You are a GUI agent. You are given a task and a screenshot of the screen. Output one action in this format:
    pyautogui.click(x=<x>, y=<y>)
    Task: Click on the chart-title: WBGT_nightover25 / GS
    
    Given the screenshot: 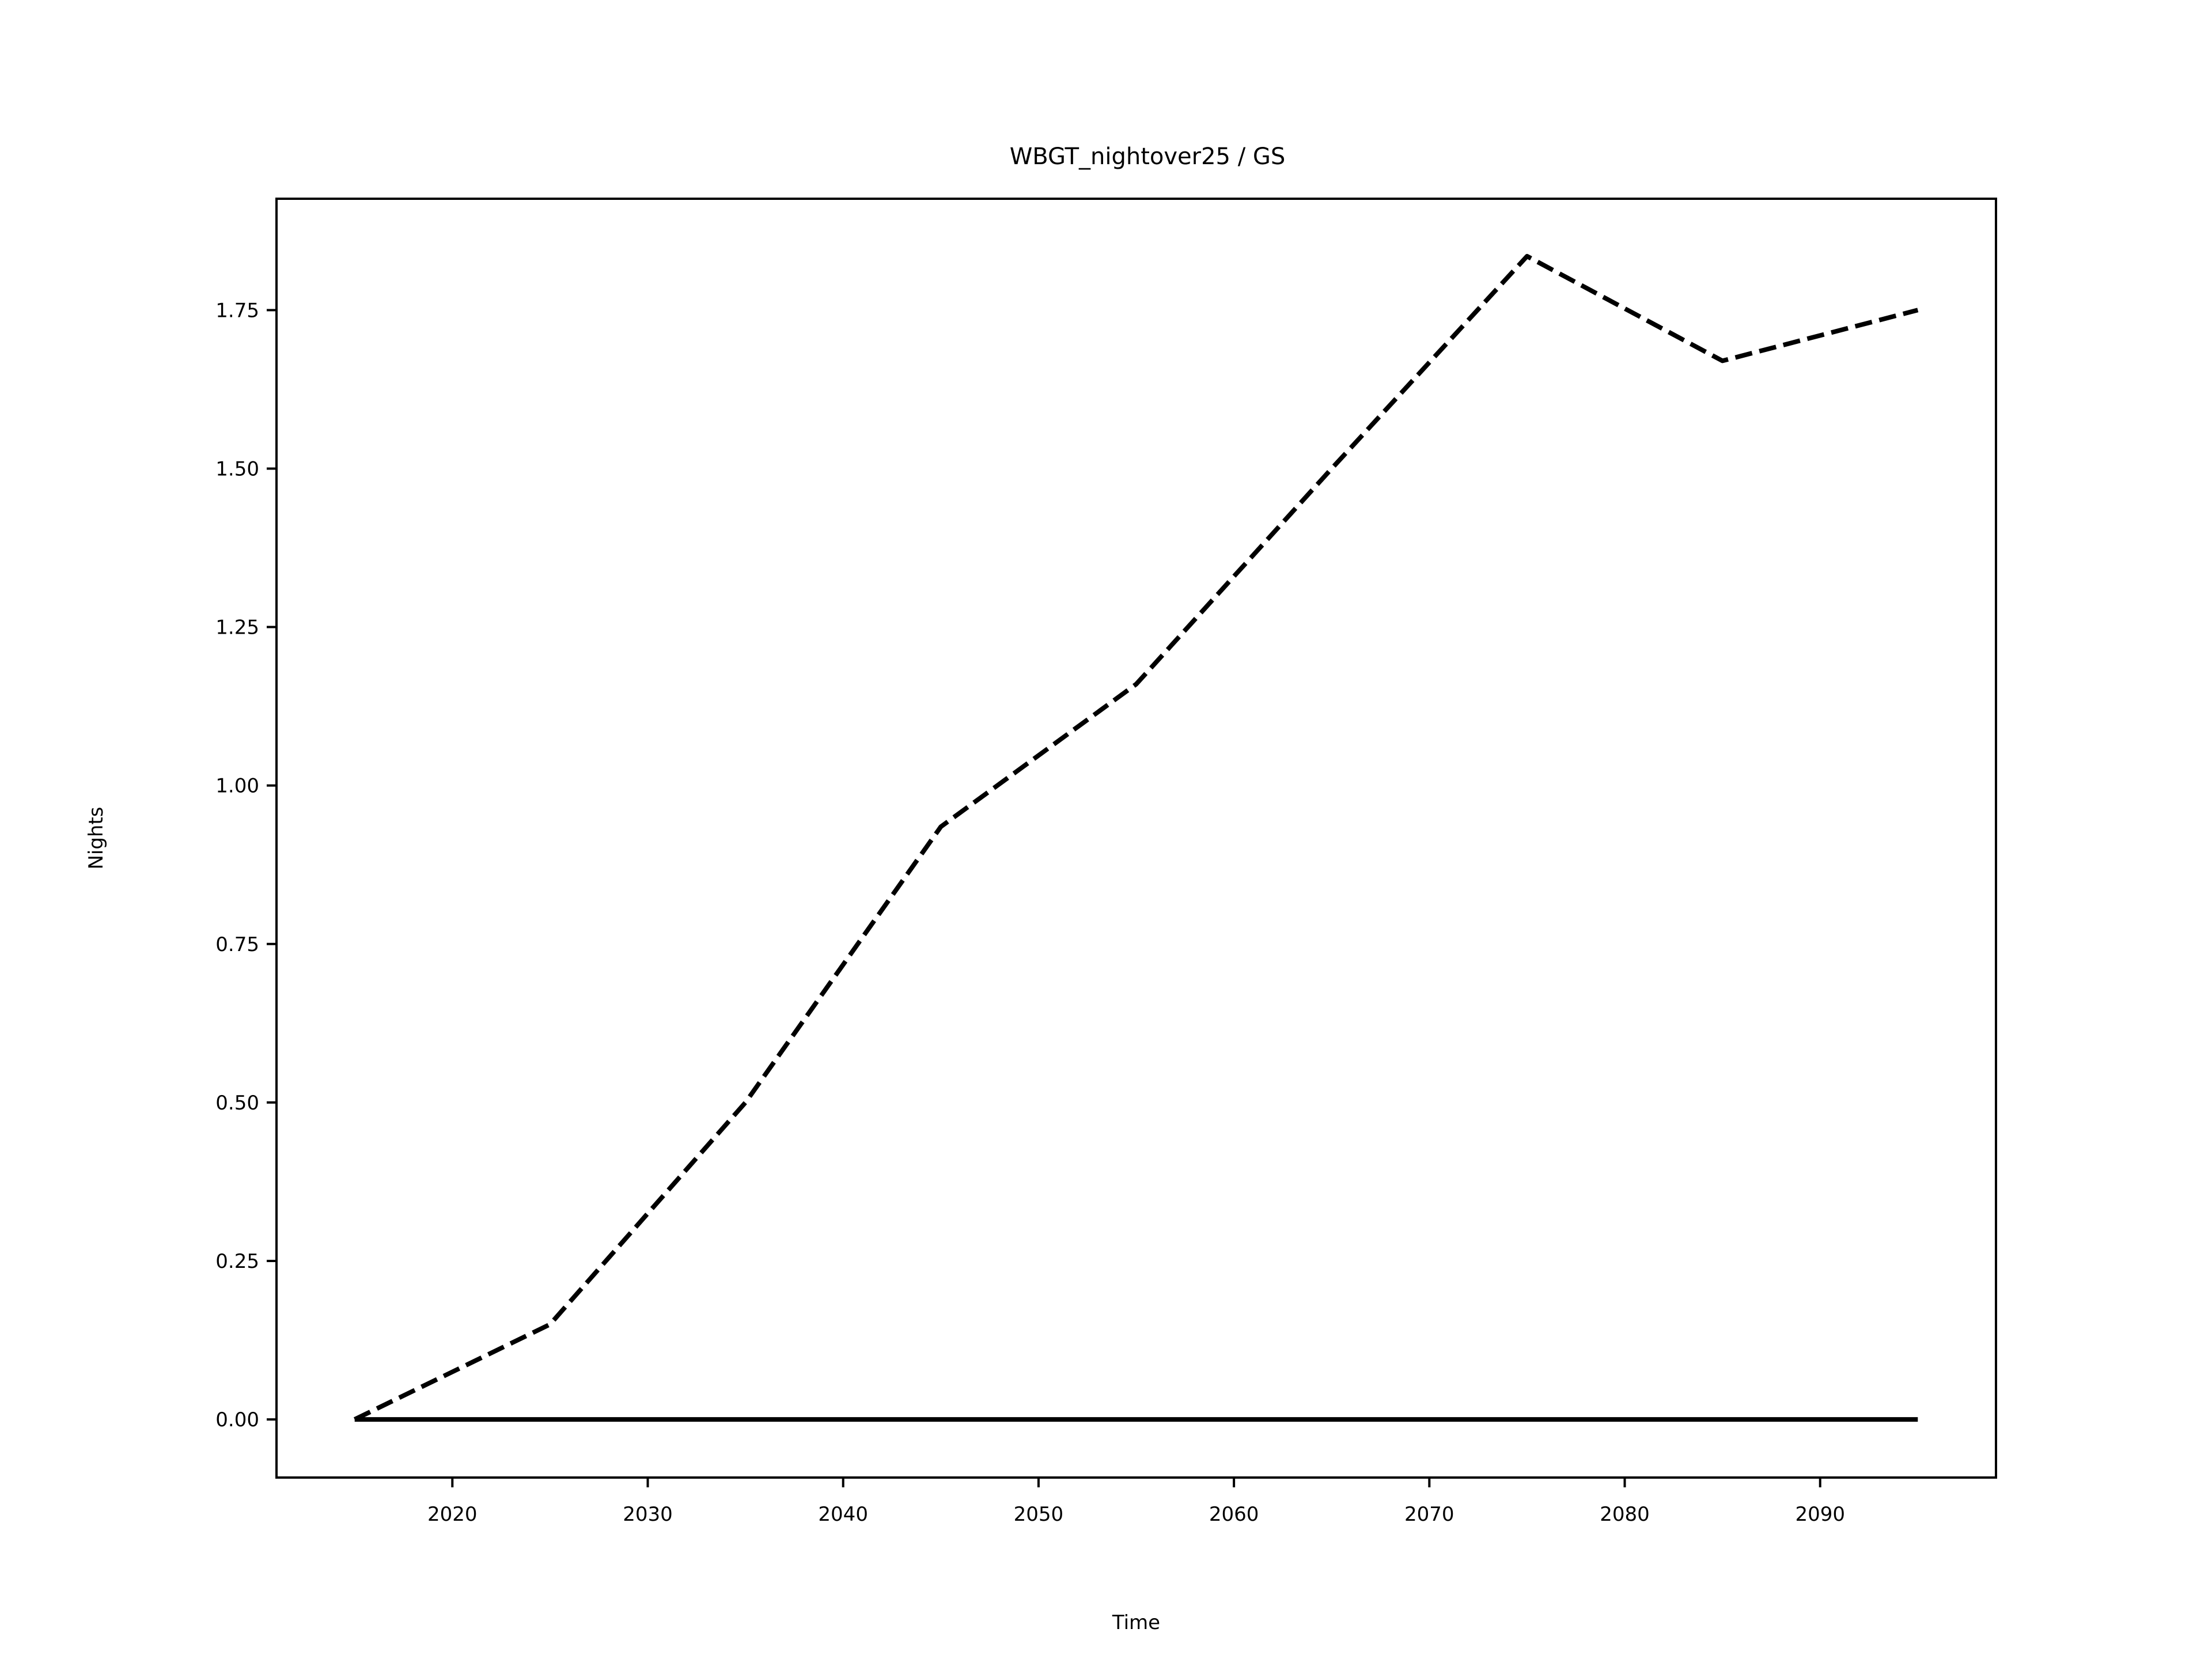 What is the action you would take?
    pyautogui.click(x=1148, y=156)
    